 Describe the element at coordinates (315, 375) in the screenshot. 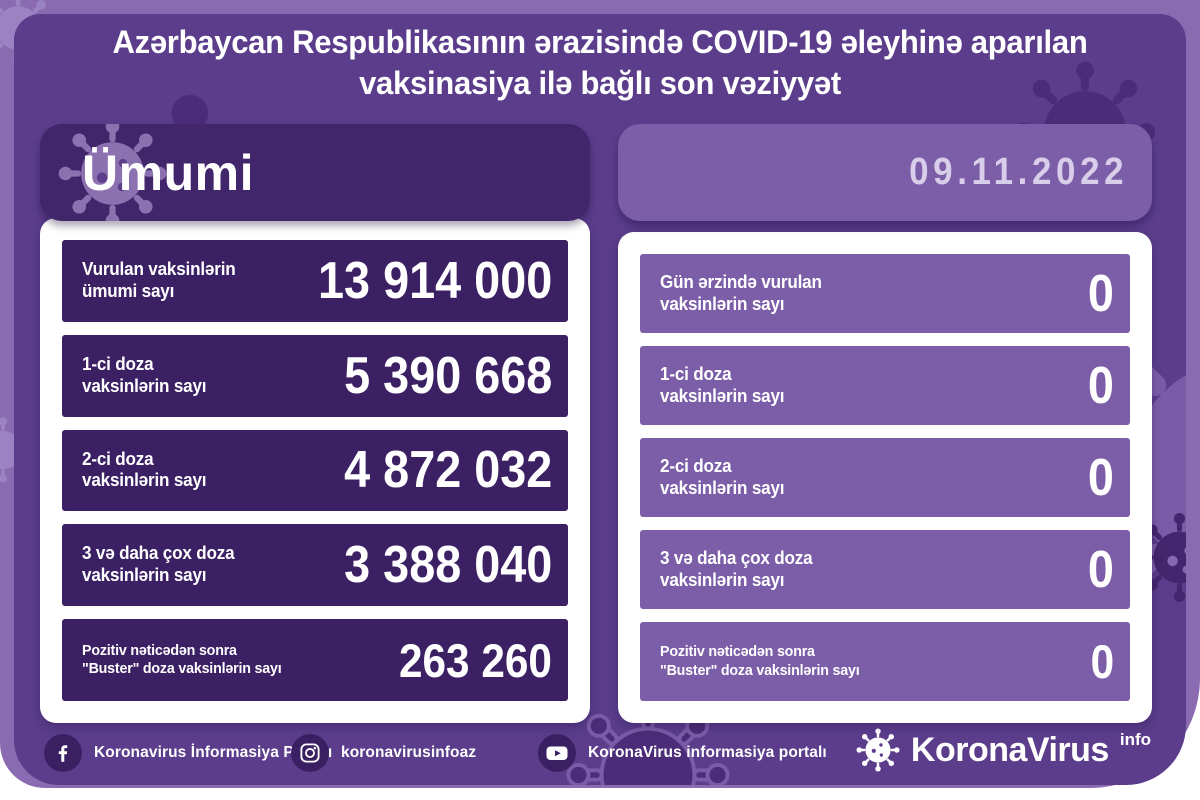

I see `stat-row-dose1: 1-ci doza vaksinlərin sayı 5 390 668` at that location.